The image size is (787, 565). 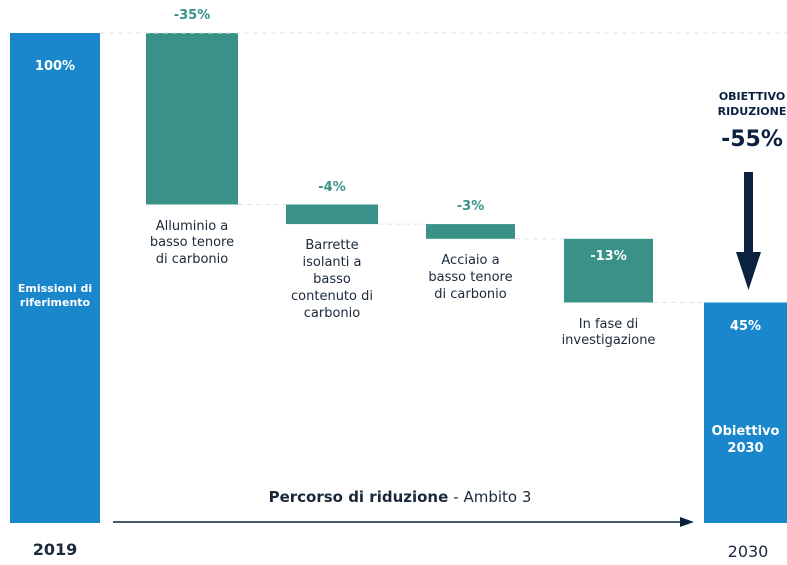 What do you see at coordinates (470, 277) in the screenshot?
I see `category-label: Acciaio a basso tenore di carbonio` at bounding box center [470, 277].